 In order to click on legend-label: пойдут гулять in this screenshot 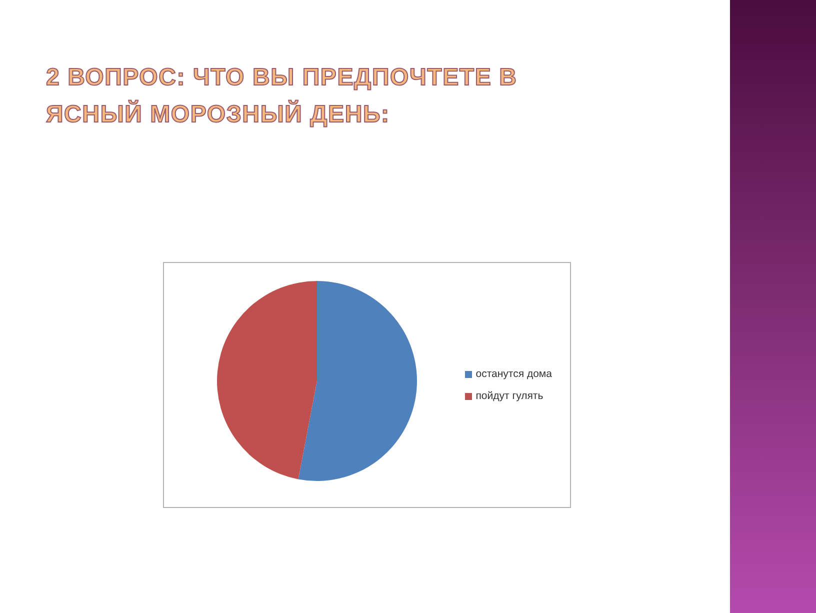, I will do `click(510, 396)`.